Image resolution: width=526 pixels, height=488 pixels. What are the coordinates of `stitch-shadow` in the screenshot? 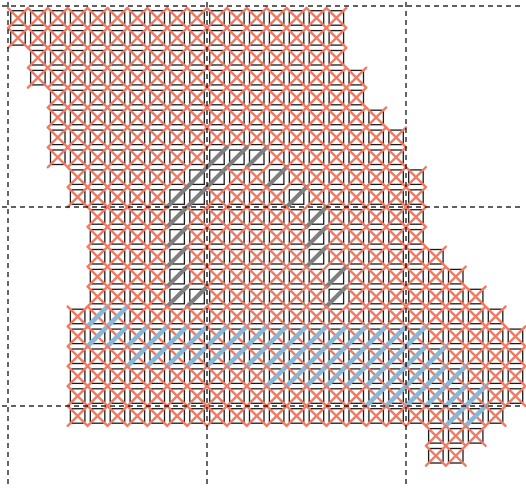 It's located at (177, 276).